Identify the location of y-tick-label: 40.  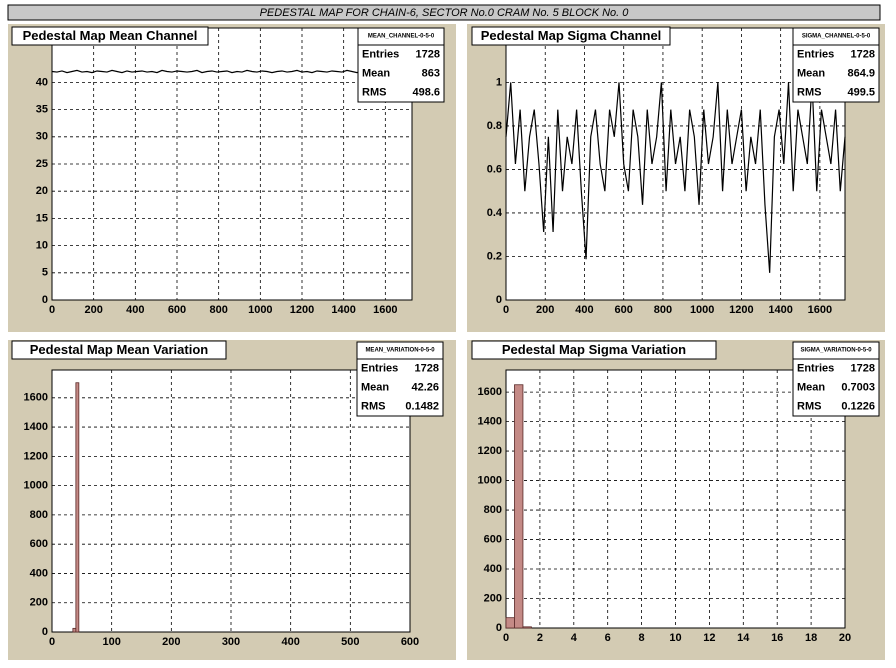
(42, 82).